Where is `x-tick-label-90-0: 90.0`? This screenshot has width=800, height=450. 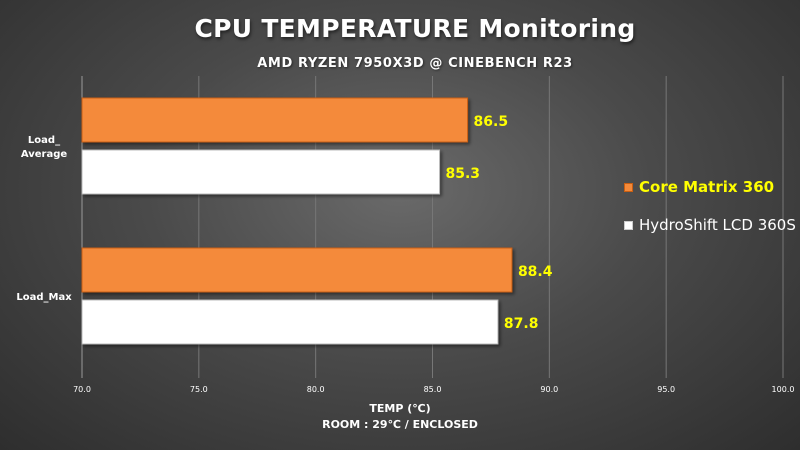
x-tick-label-90-0: 90.0 is located at coordinates (549, 389).